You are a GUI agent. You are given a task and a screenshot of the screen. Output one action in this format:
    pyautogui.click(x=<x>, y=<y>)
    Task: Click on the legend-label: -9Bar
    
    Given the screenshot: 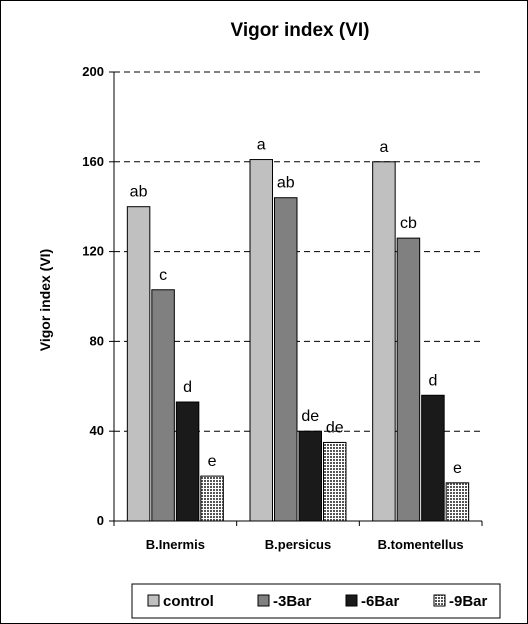 What is the action you would take?
    pyautogui.click(x=468, y=601)
    